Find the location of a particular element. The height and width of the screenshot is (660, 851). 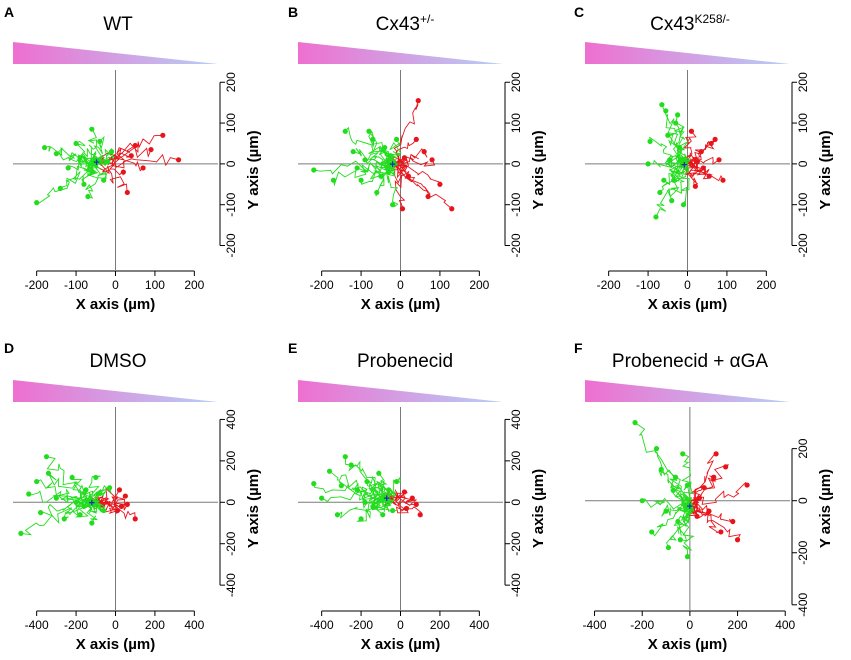

panel-title-text: Probenecid + αGA is located at coordinates (690, 361).